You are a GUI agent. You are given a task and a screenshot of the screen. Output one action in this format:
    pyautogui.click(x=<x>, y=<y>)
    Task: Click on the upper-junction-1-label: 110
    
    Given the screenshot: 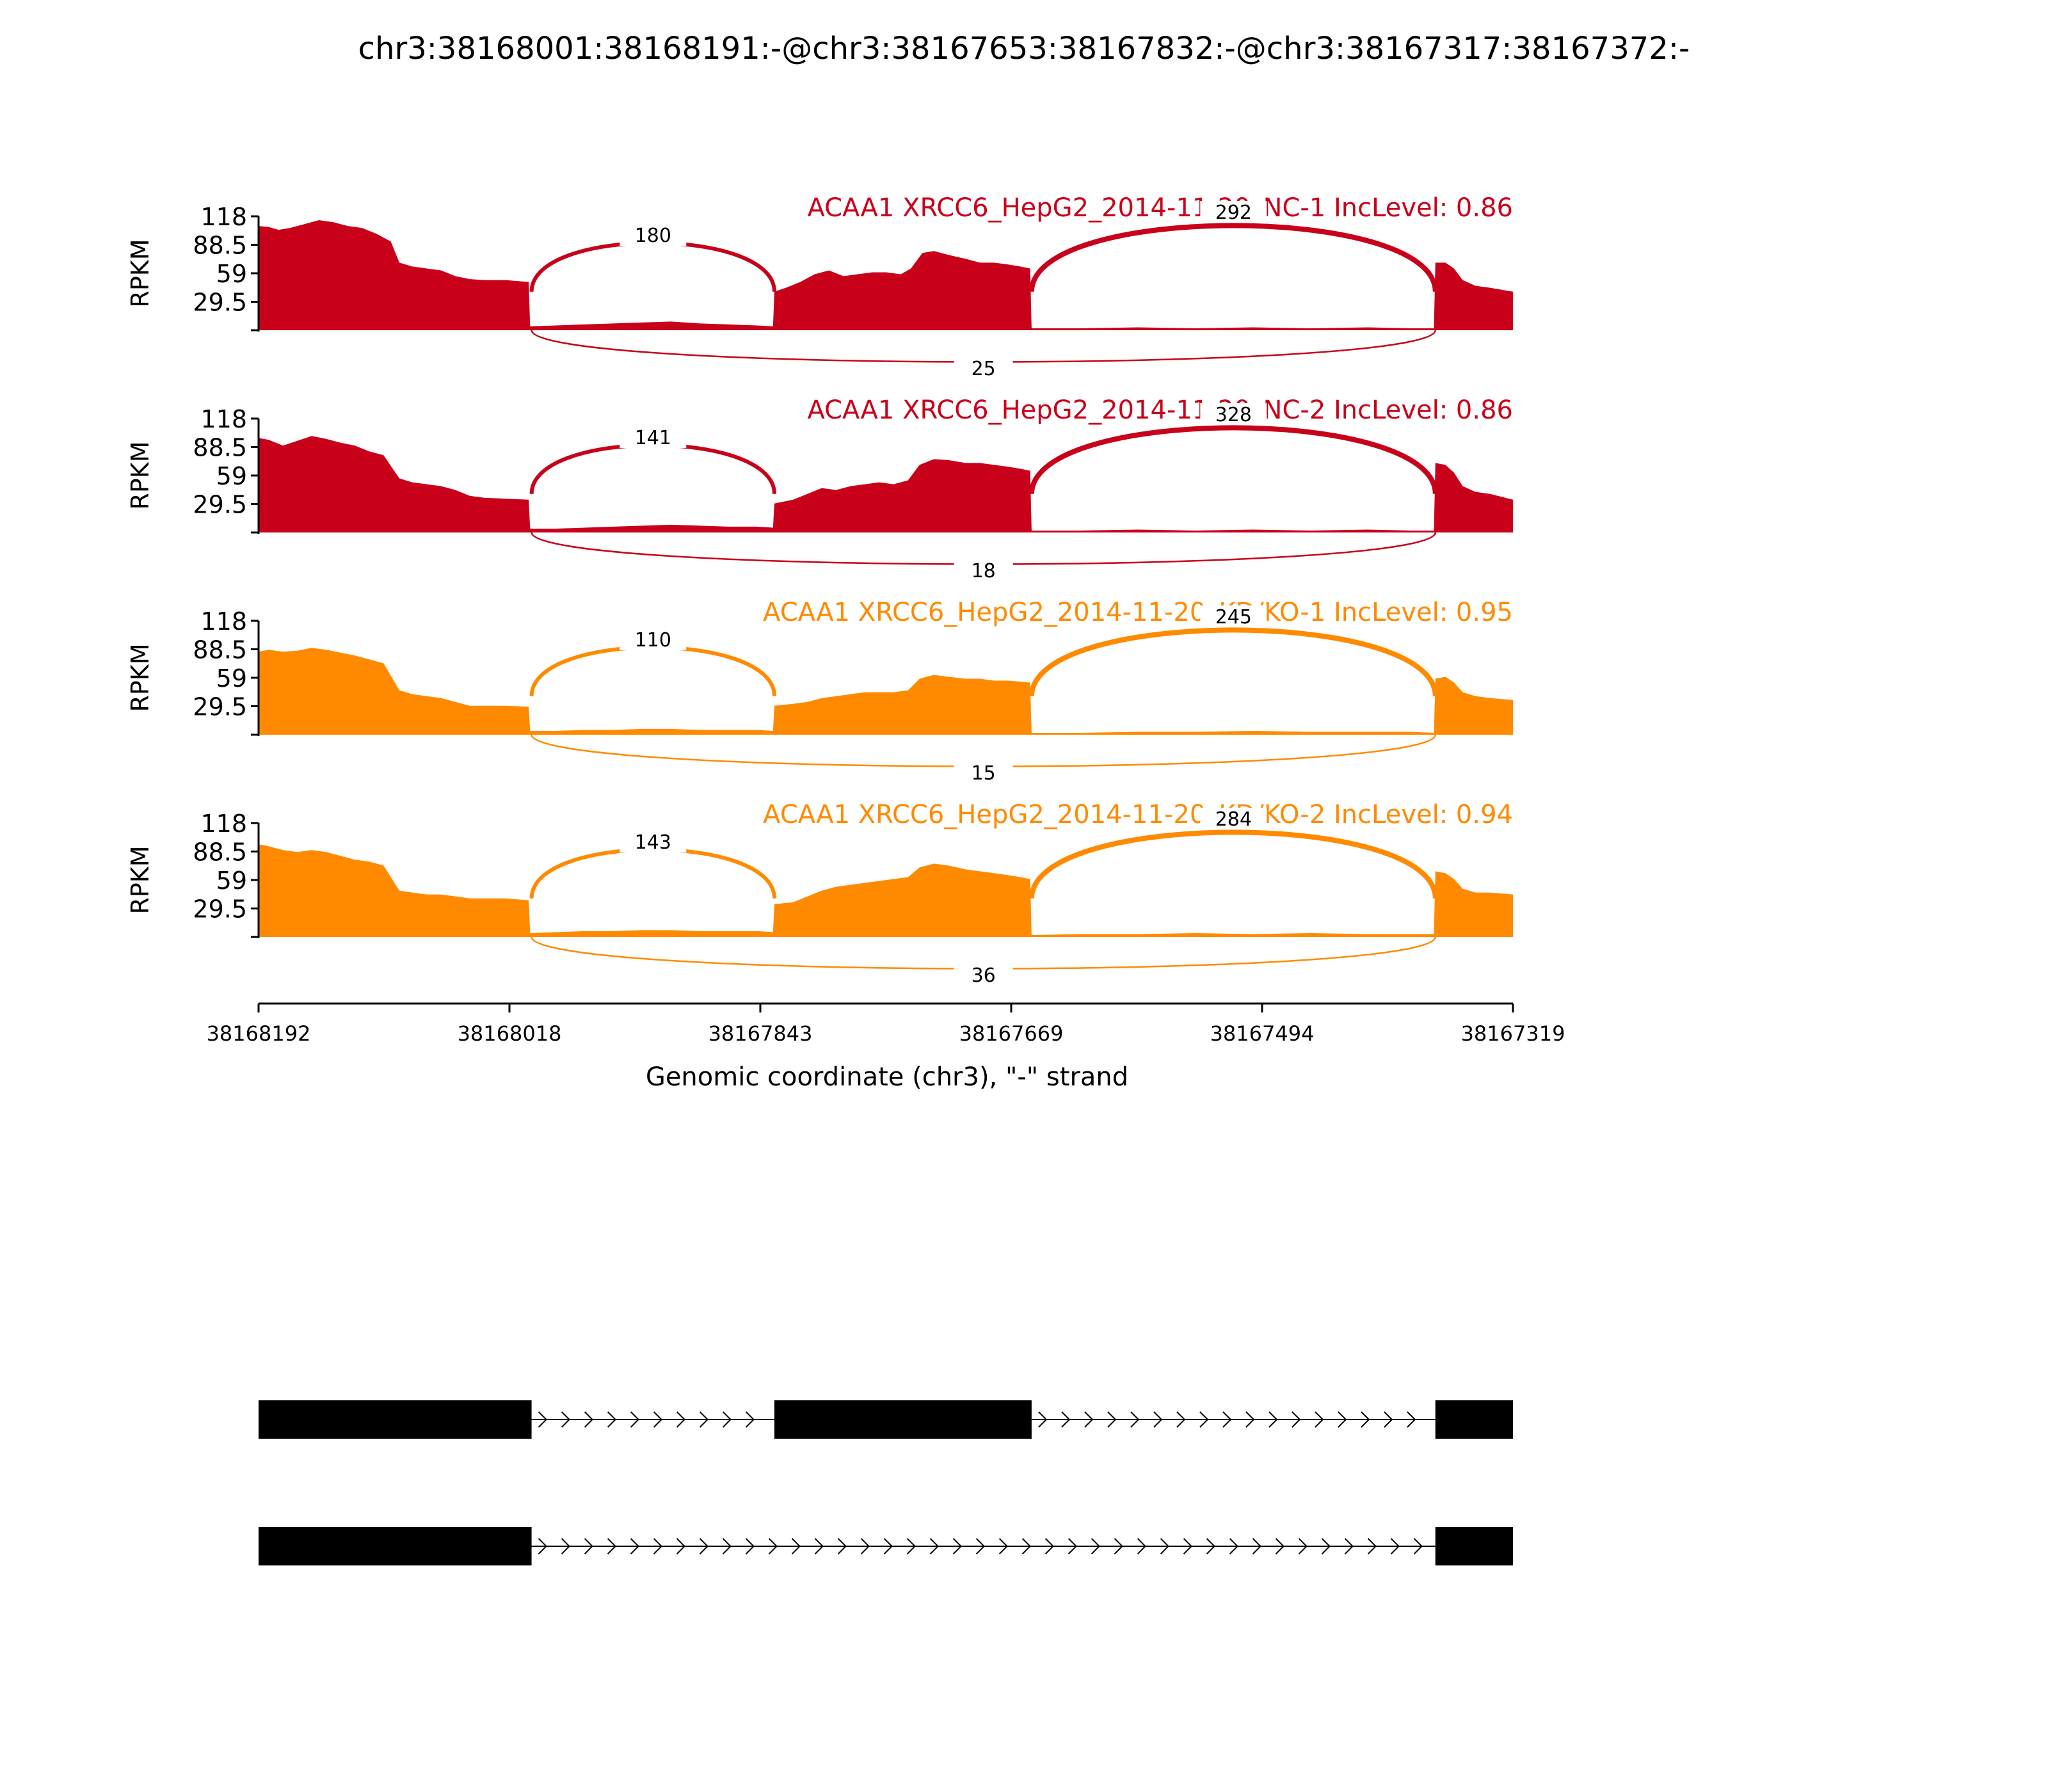 What is the action you would take?
    pyautogui.click(x=653, y=640)
    